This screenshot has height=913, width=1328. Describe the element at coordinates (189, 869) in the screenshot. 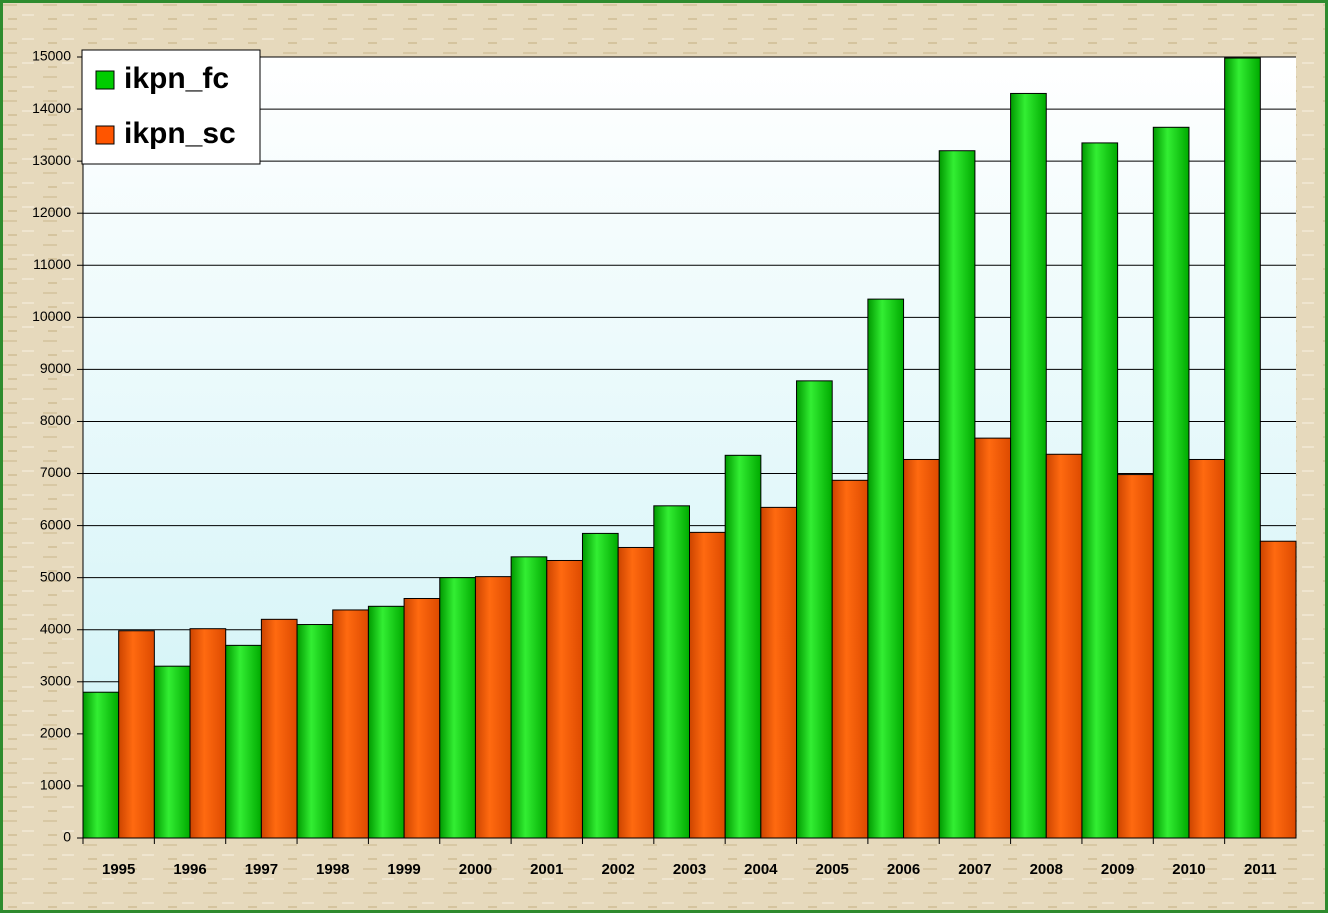

I see `x-tick-label: 1996` at that location.